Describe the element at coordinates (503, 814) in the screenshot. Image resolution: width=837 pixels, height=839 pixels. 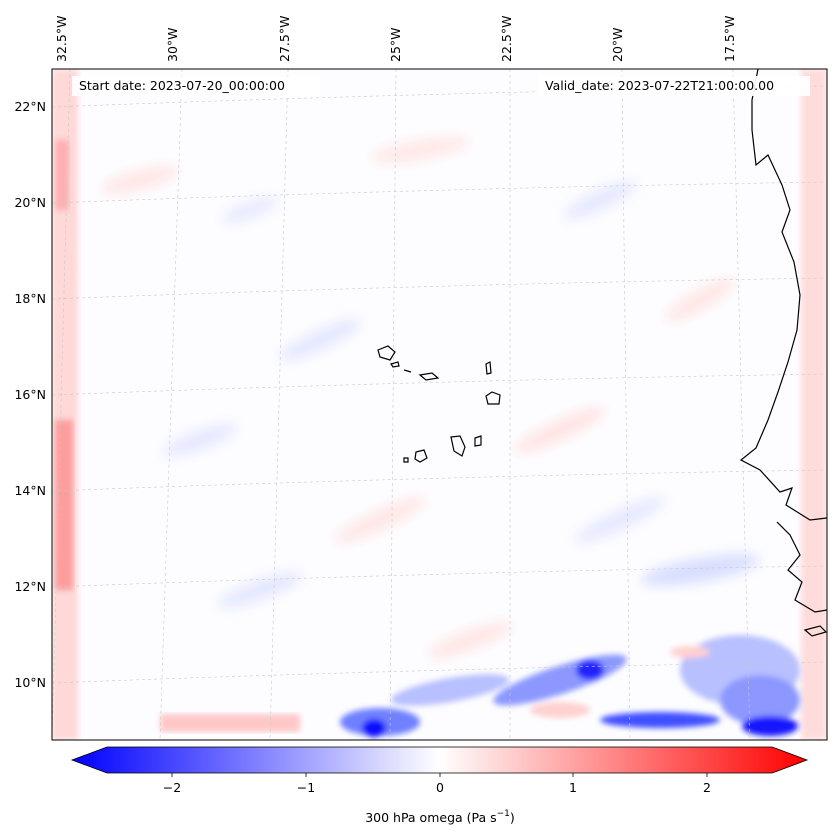
I see `colorbar-title-sup: −1` at that location.